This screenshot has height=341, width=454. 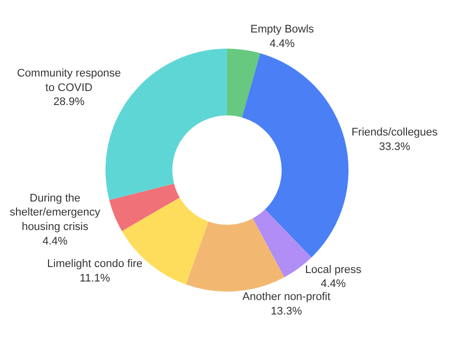 What do you see at coordinates (95, 264) in the screenshot?
I see `slice-label: Limelight condo fire` at bounding box center [95, 264].